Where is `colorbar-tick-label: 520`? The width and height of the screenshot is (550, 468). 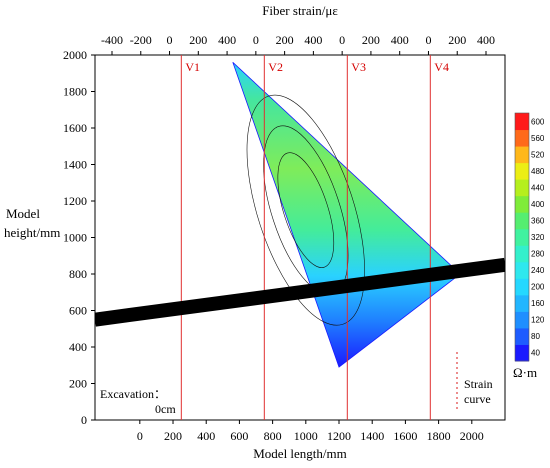 colorbar-tick-label: 520 is located at coordinates (538, 154).